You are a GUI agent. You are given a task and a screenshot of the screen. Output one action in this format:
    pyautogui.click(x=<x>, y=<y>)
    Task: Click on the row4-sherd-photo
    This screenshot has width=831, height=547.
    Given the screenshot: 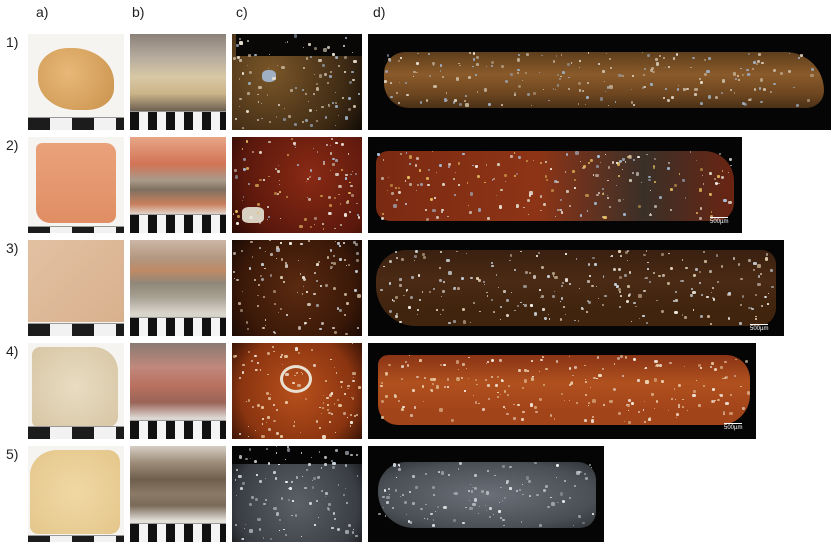 What is the action you would take?
    pyautogui.click(x=76, y=391)
    